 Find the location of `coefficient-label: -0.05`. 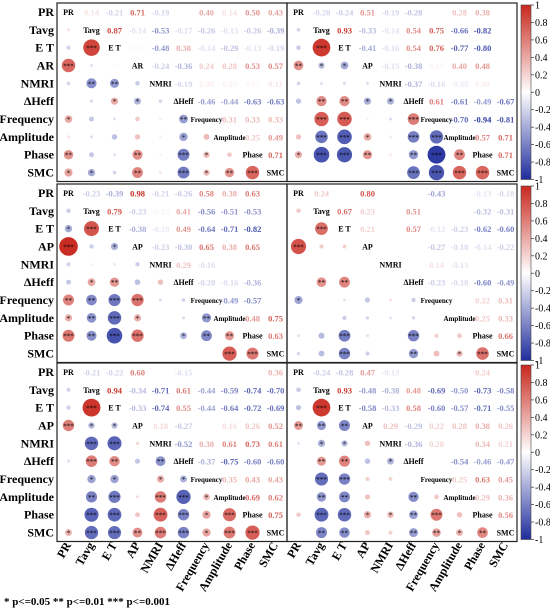

coefficient-label: -0.05 is located at coordinates (161, 211).